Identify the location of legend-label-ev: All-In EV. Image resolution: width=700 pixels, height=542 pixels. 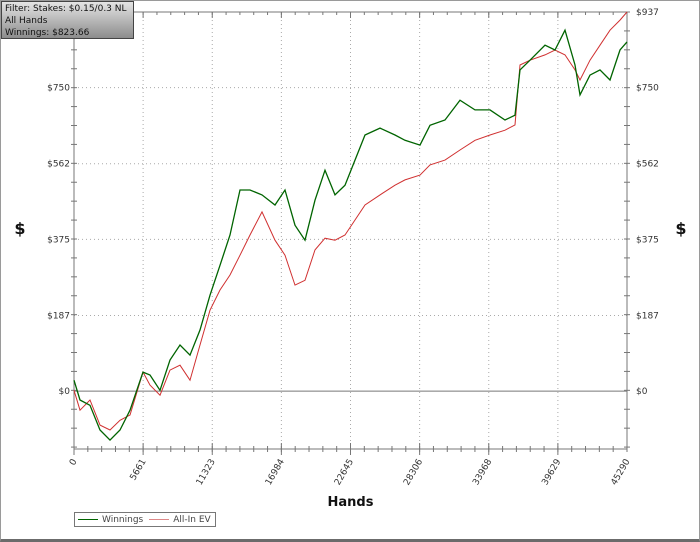
(192, 519).